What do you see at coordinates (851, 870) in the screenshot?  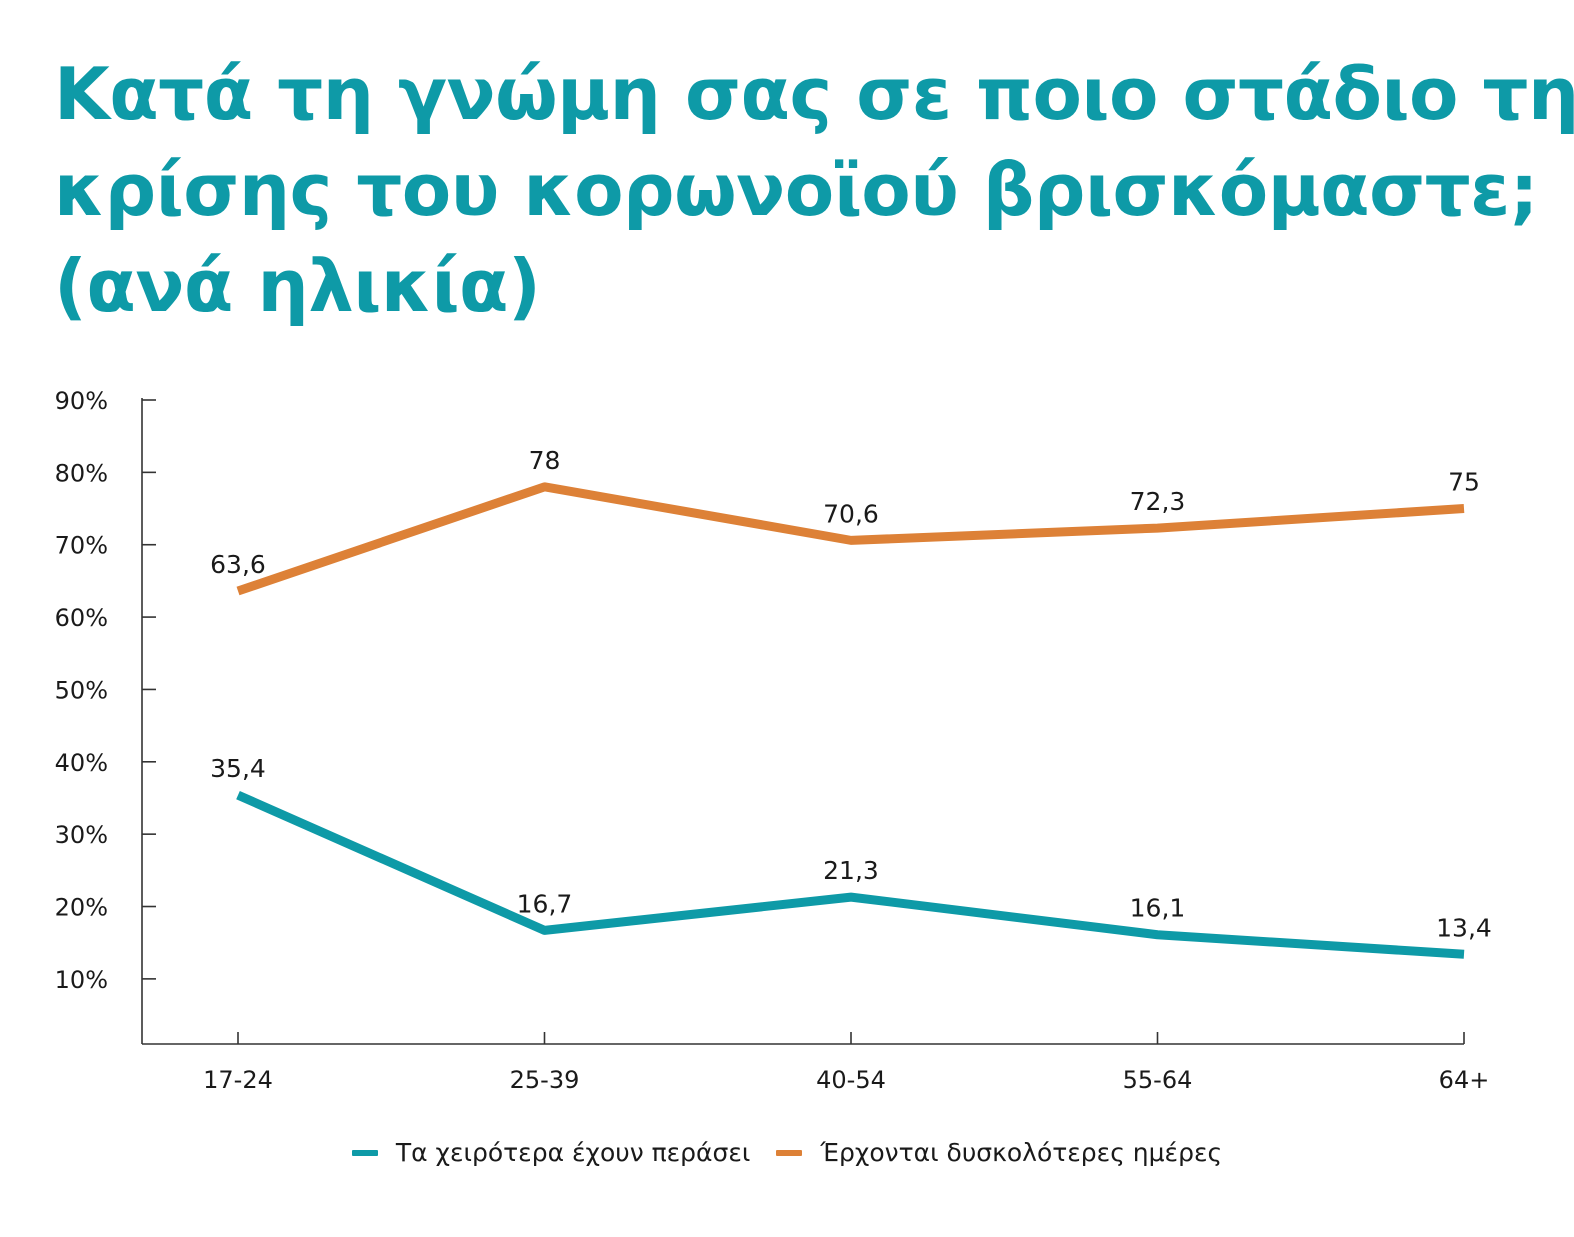 I see `data-label-series-1-40-54: 21,3` at bounding box center [851, 870].